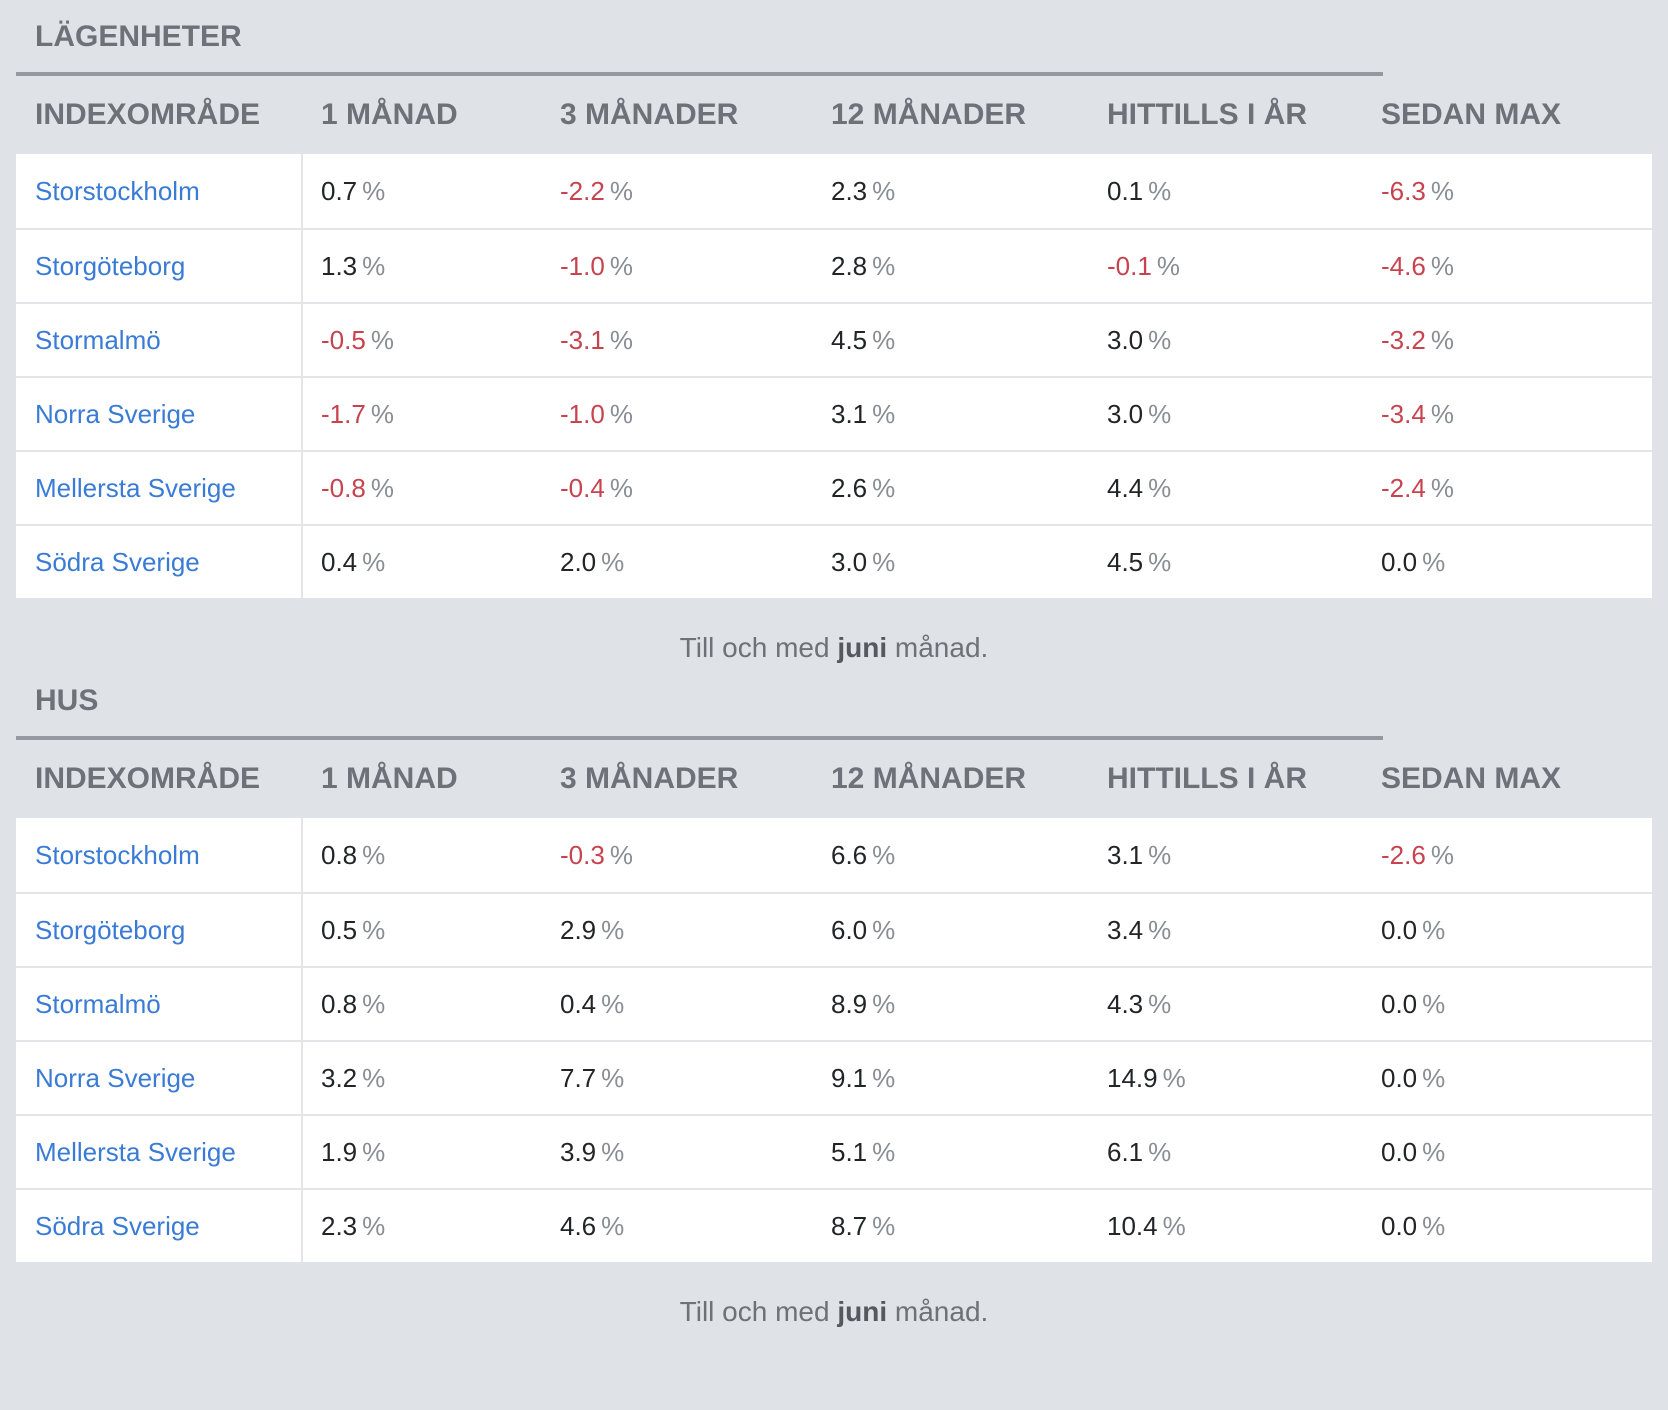 The height and width of the screenshot is (1410, 1668). I want to click on table-row: Mellersta Sverige -0.8% -0.4% 2.6% 4.4% -2.4%, so click(834, 487).